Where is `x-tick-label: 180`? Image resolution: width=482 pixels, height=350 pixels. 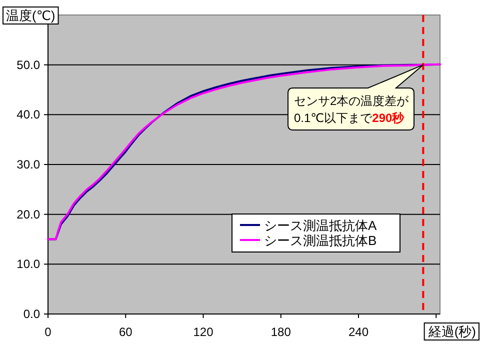
x-tick-label: 180 is located at coordinates (281, 332).